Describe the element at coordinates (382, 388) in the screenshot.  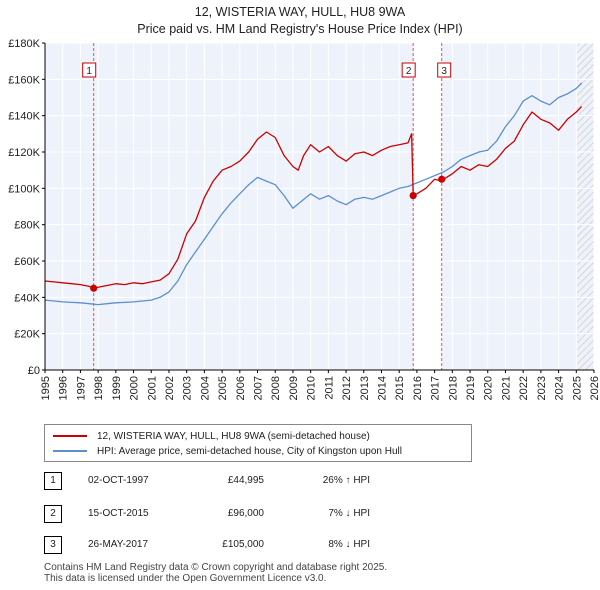
I see `x-tick-label: 2014` at that location.